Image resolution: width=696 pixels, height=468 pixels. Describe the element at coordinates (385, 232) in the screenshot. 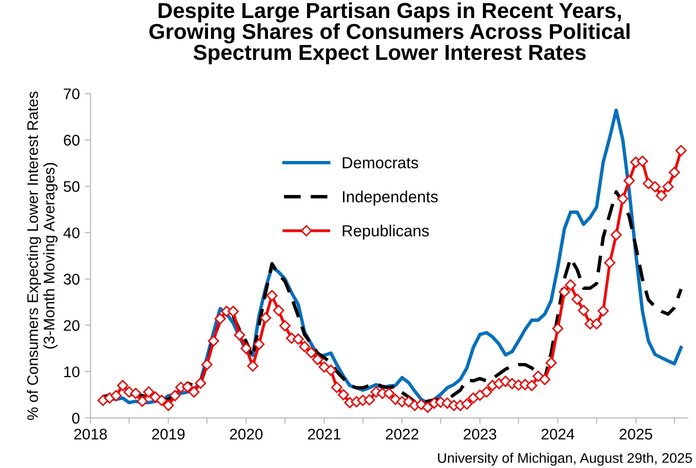

I see `legend-label: Republicans` at that location.